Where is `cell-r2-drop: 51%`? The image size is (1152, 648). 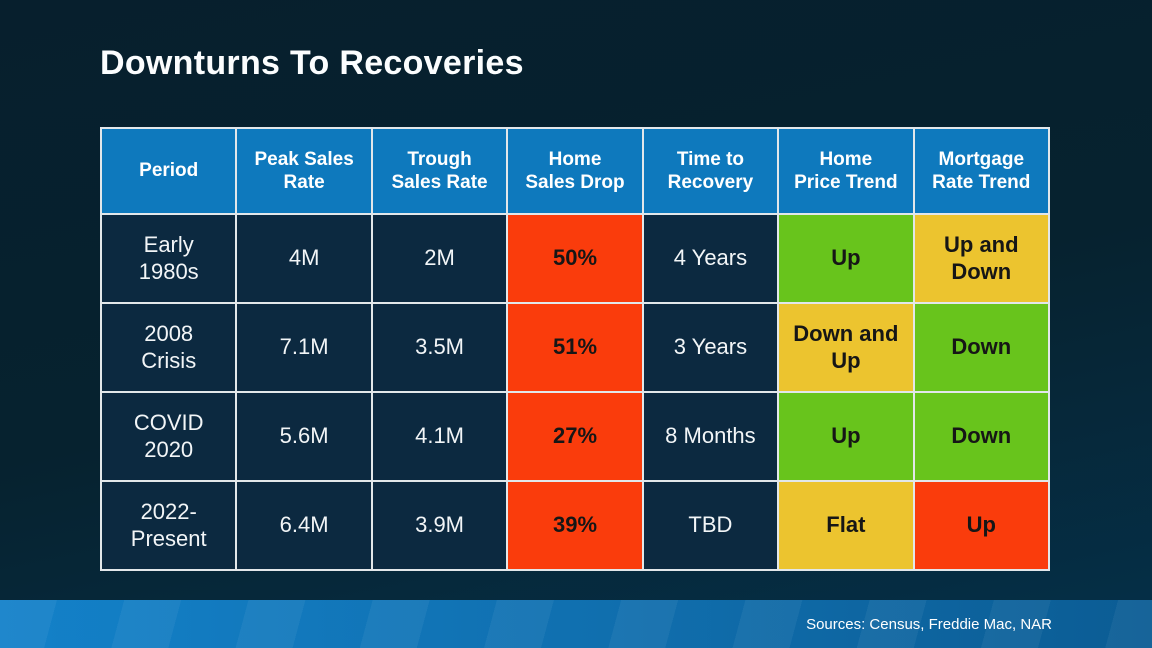
cell-r2-drop: 51% is located at coordinates (575, 347).